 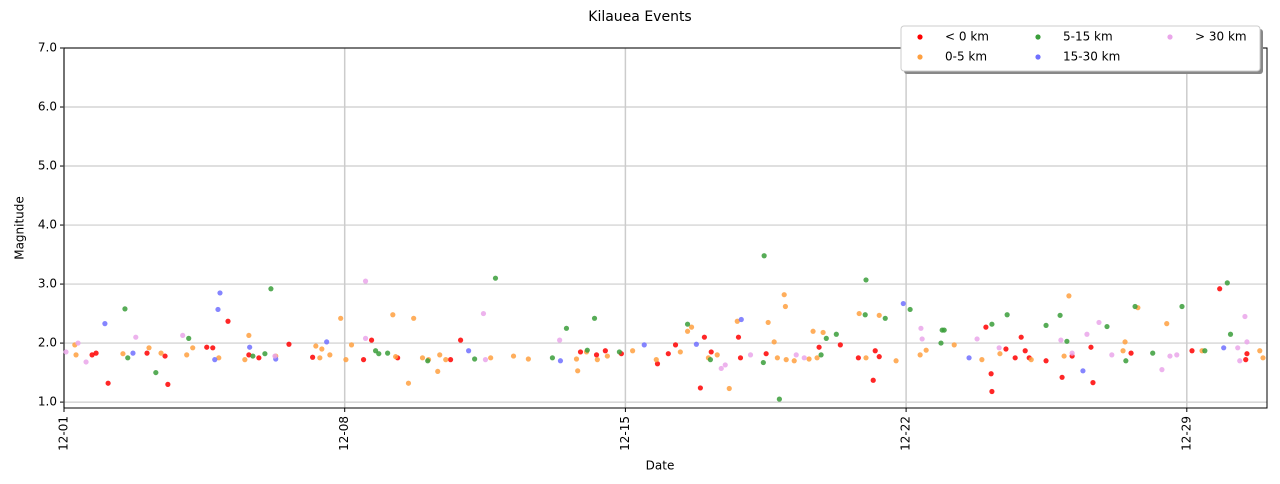 What do you see at coordinates (660, 466) in the screenshot?
I see `x-axis-label: Date` at bounding box center [660, 466].